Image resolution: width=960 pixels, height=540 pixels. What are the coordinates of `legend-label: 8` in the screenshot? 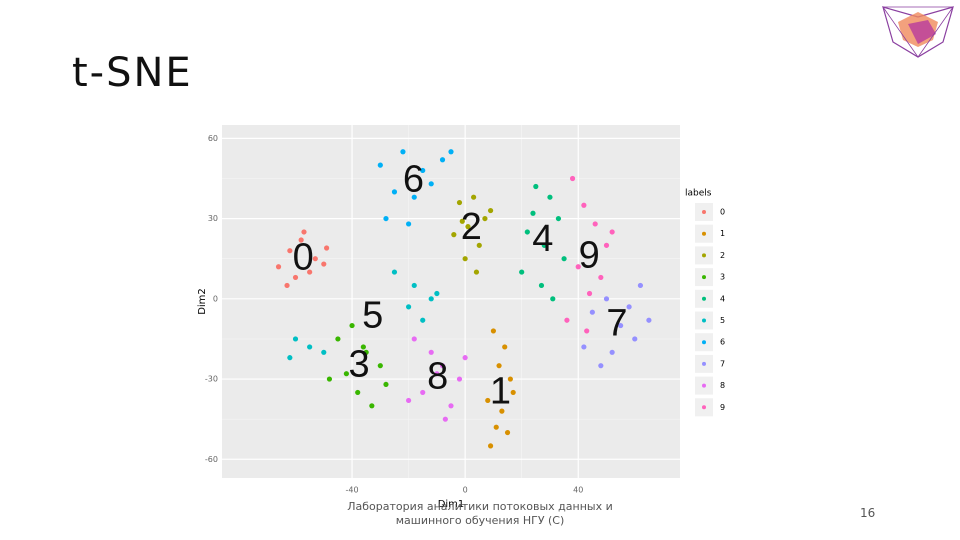 It's located at (722, 385).